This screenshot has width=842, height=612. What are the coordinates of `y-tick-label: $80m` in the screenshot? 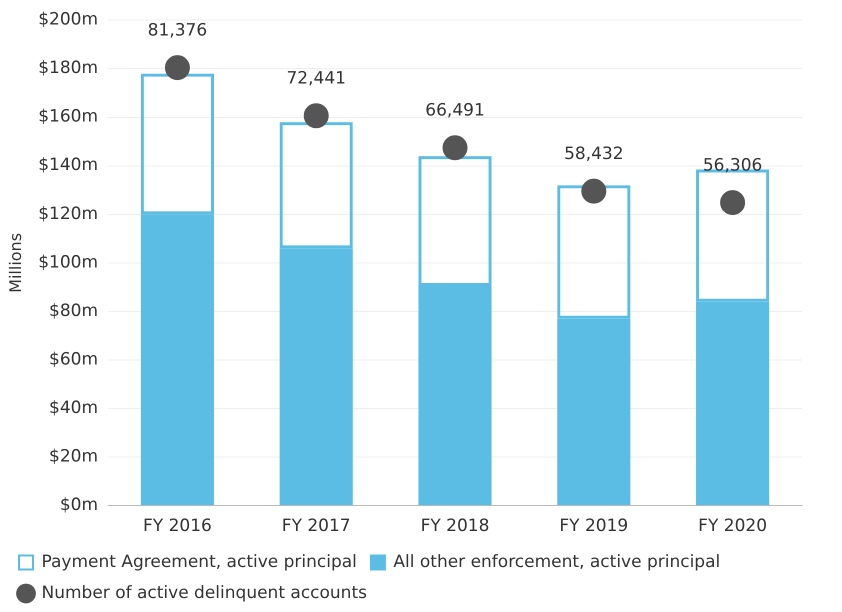 It's located at (73, 310).